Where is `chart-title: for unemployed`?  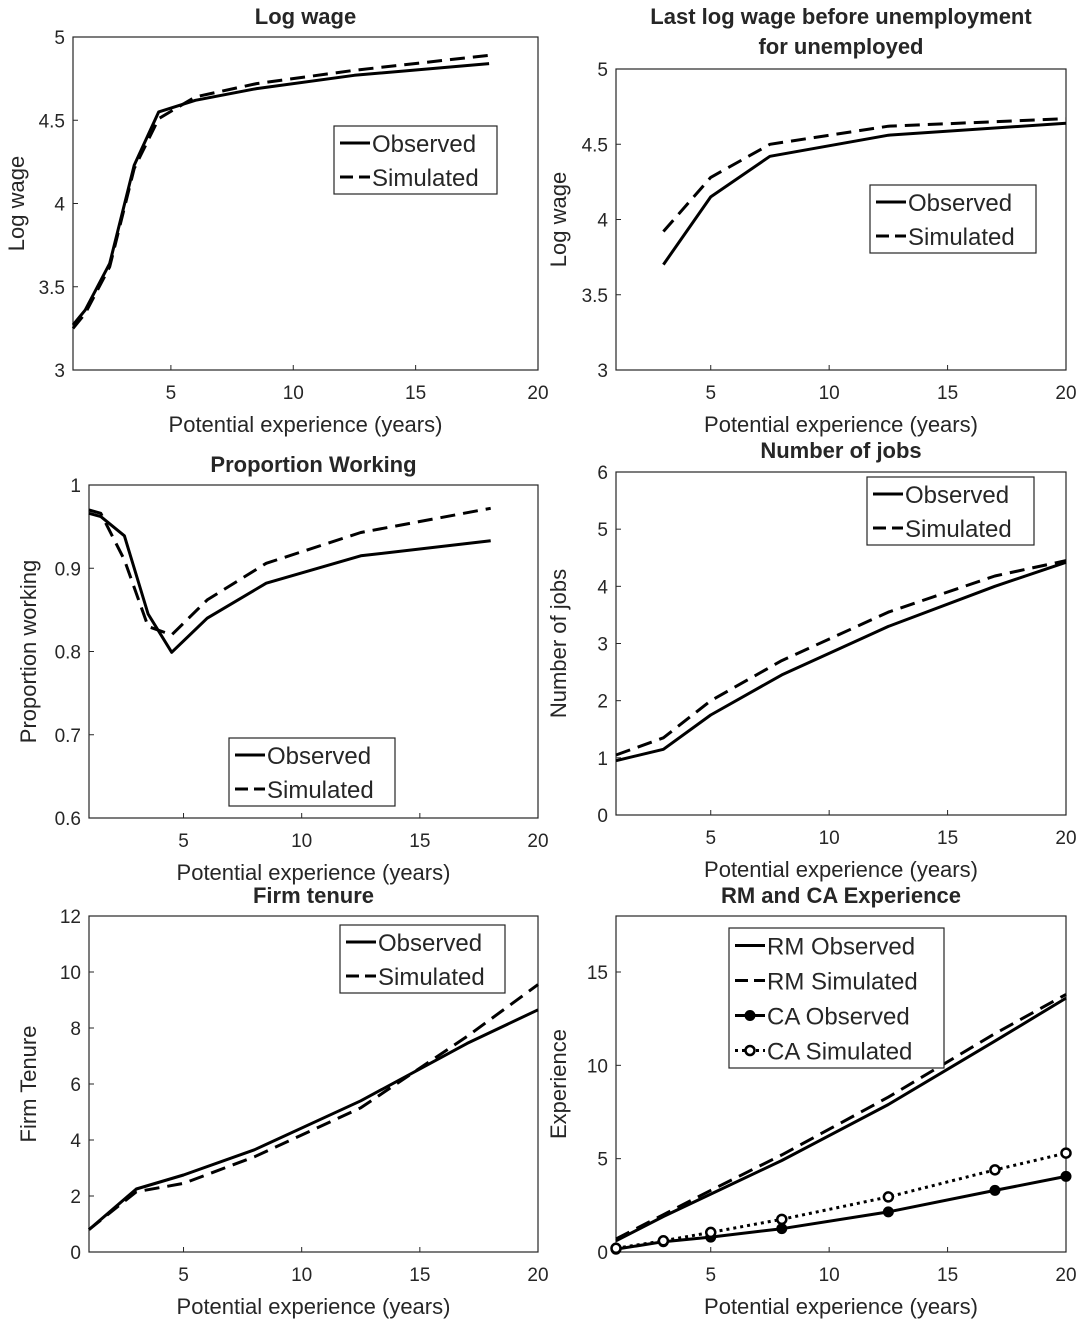
chart-title: for unemployed is located at coordinates (840, 46).